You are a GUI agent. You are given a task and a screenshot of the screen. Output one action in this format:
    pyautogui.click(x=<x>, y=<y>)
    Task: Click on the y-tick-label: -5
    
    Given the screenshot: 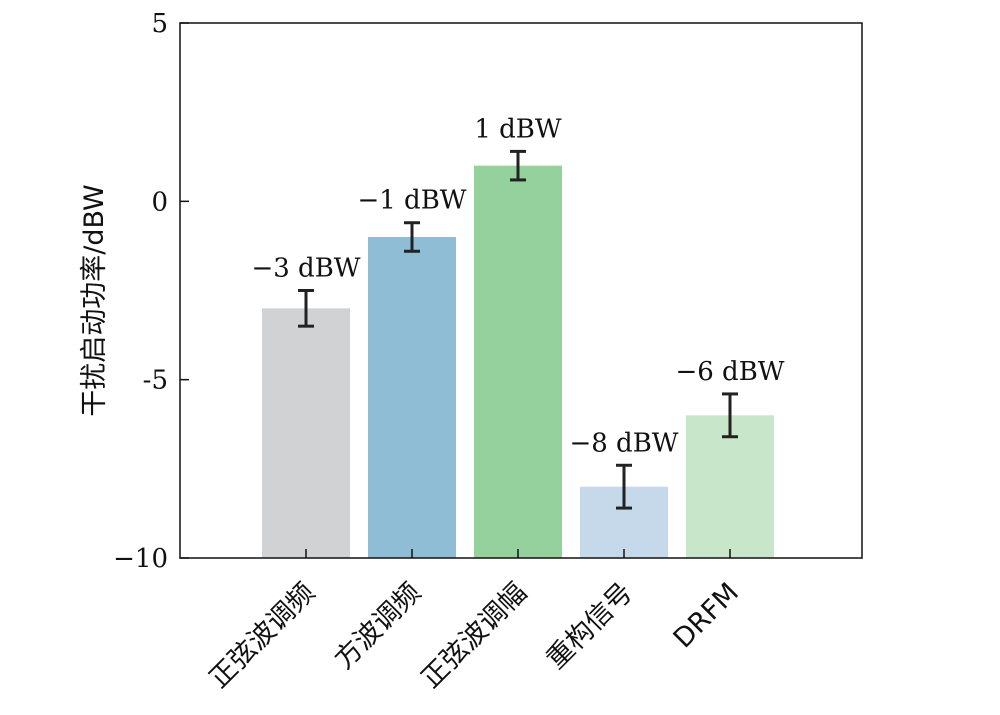 What is the action you would take?
    pyautogui.click(x=155, y=381)
    